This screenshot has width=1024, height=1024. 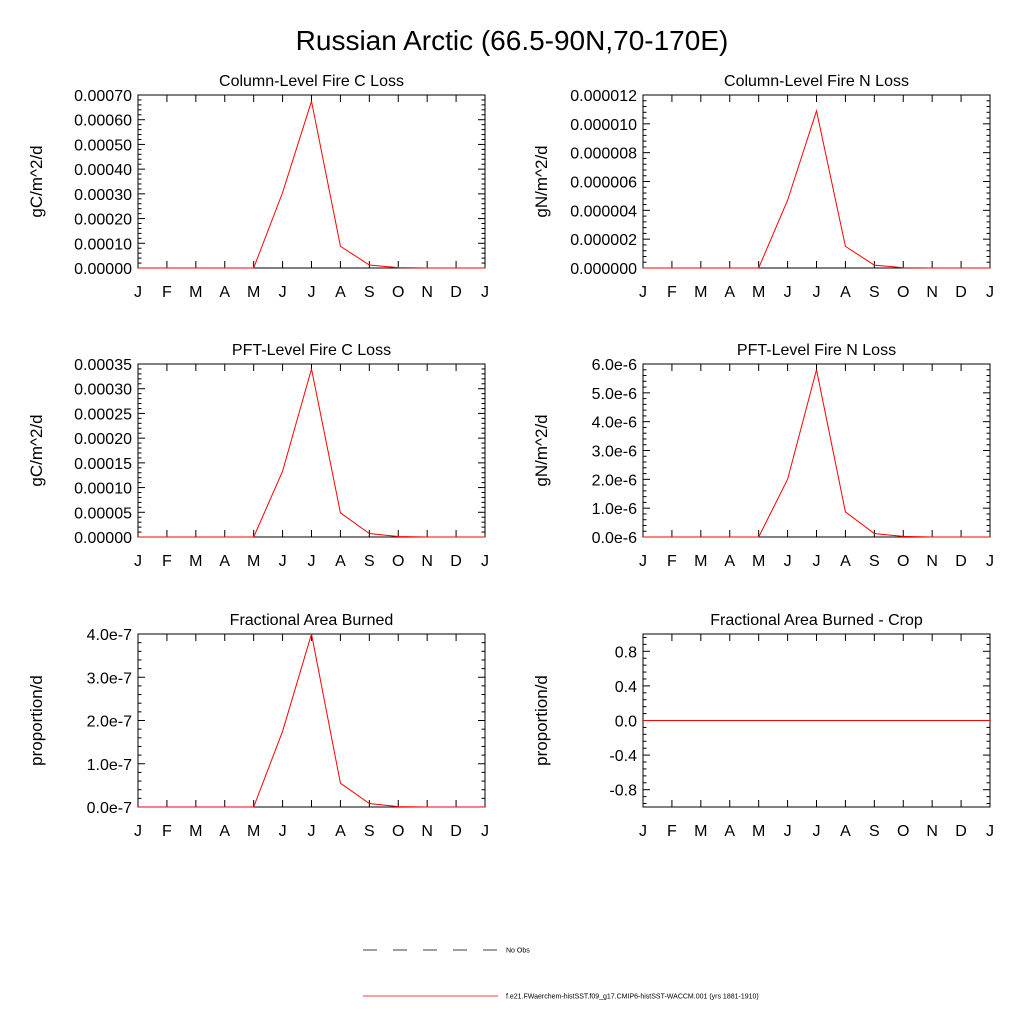 What do you see at coordinates (311, 81) in the screenshot?
I see `panel-title: Column-Level Fire C Loss` at bounding box center [311, 81].